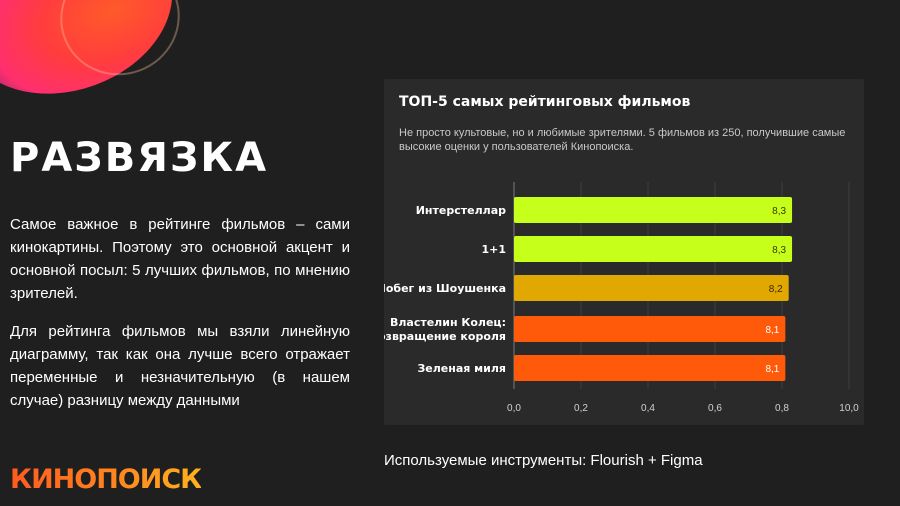 Image resolution: width=900 pixels, height=506 pixels. What do you see at coordinates (782, 408) in the screenshot?
I see `x-tick-label: 0,8` at bounding box center [782, 408].